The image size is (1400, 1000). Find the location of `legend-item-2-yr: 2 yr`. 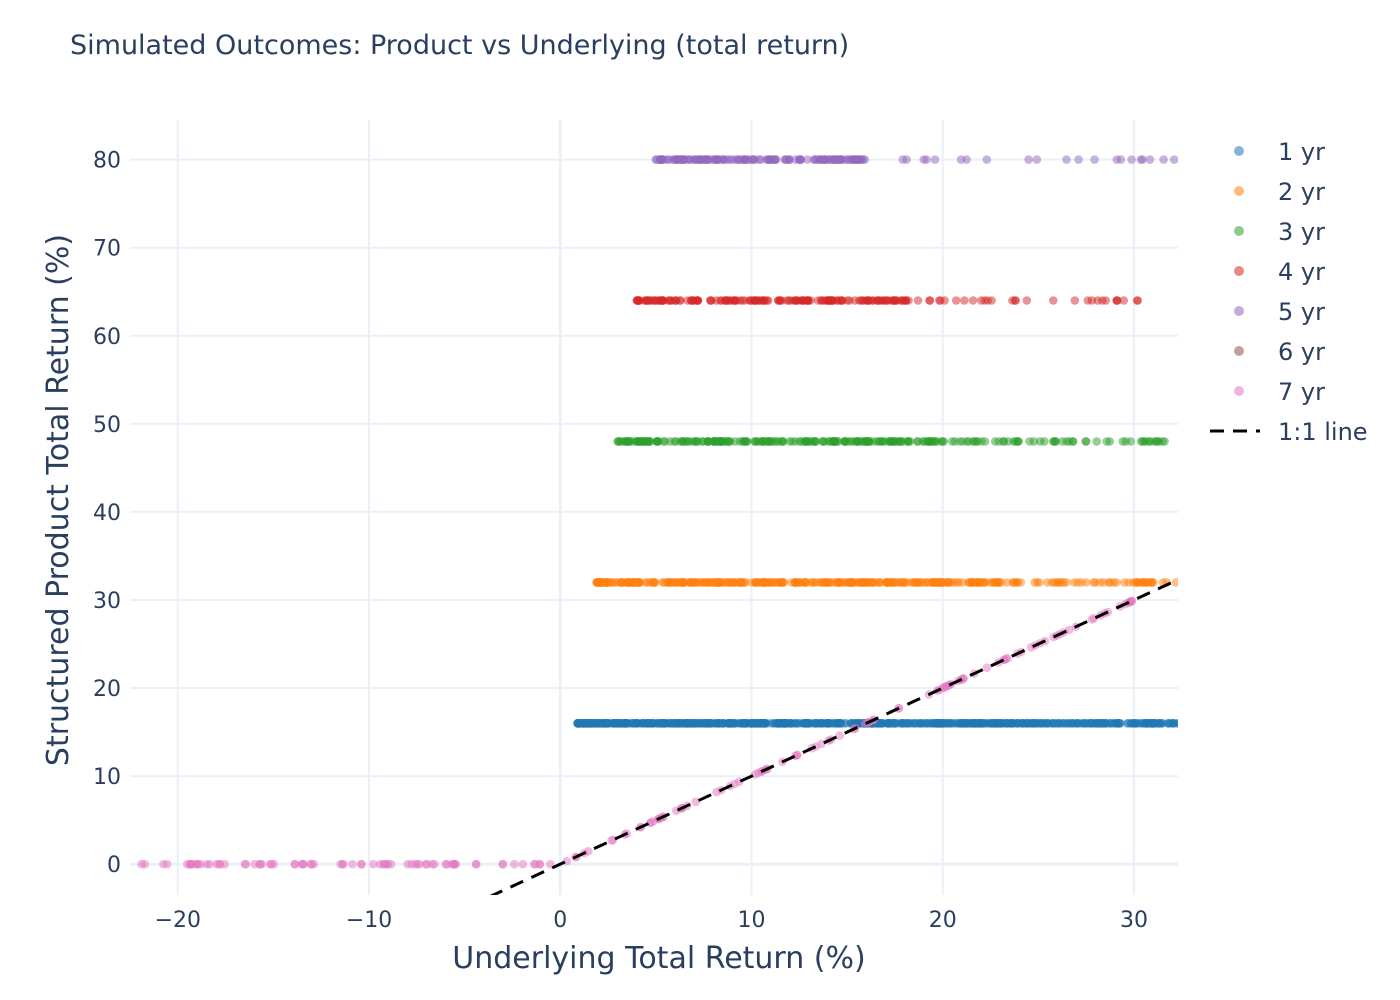

legend-item-2-yr: 2 yr is located at coordinates (1279, 192).